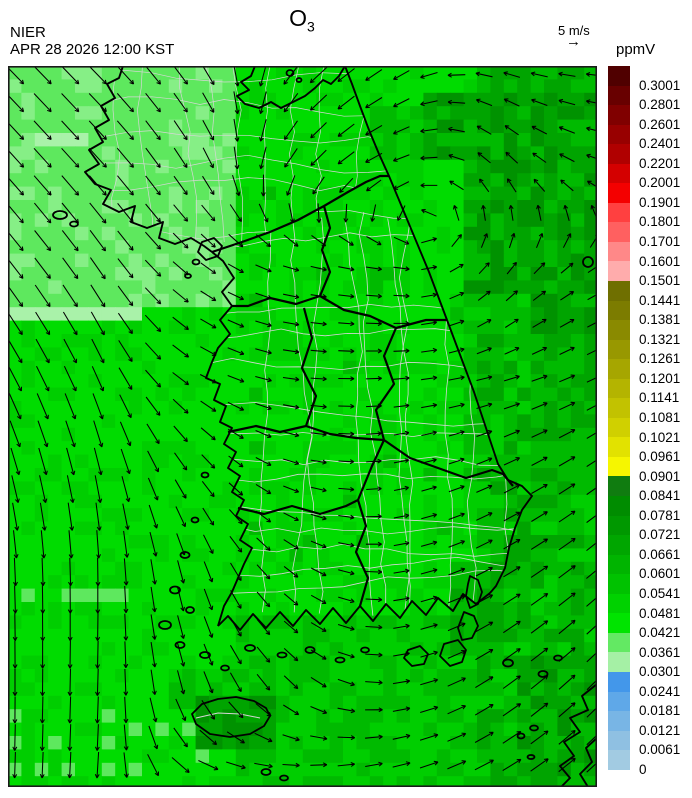 The image size is (692, 798). Describe the element at coordinates (453, 653) in the screenshot. I see `geoje-island` at that location.